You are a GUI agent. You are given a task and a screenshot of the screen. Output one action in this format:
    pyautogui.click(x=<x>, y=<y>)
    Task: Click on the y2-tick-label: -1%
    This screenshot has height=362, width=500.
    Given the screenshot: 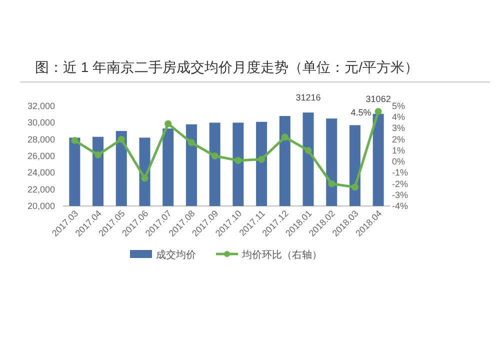 What is the action you would take?
    pyautogui.click(x=400, y=173)
    